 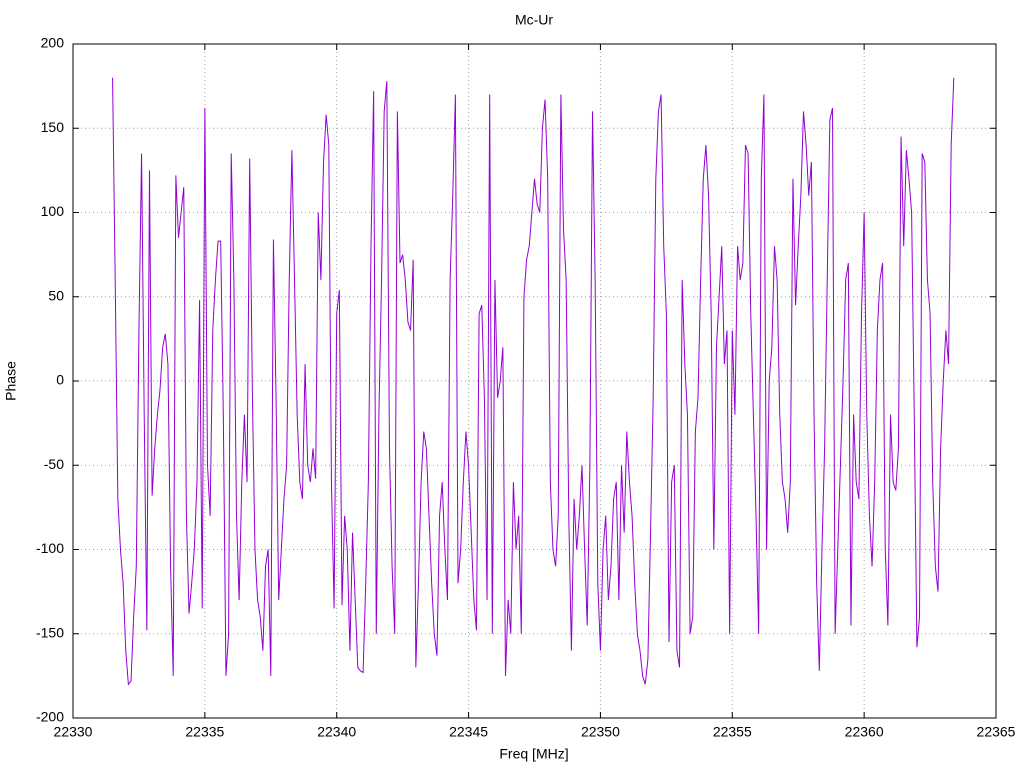 What do you see at coordinates (11, 381) in the screenshot?
I see `y-axis-label: Phase` at bounding box center [11, 381].